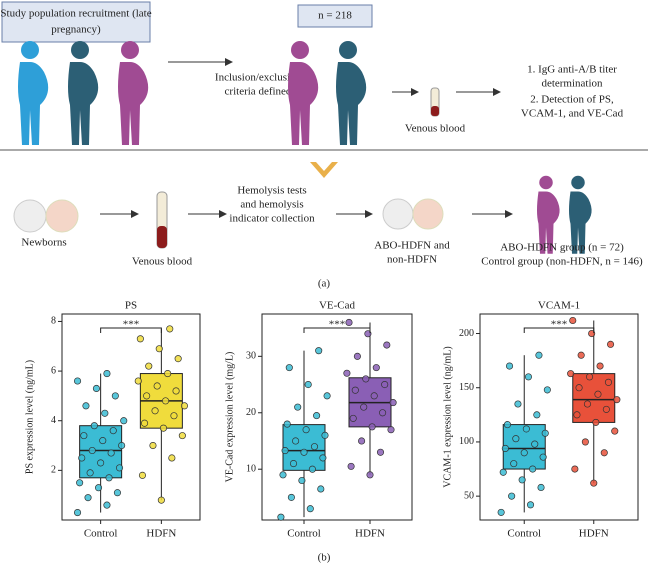 The image size is (648, 569). Describe the element at coordinates (251, 412) in the screenshot. I see `y-tick-label: 20` at that location.